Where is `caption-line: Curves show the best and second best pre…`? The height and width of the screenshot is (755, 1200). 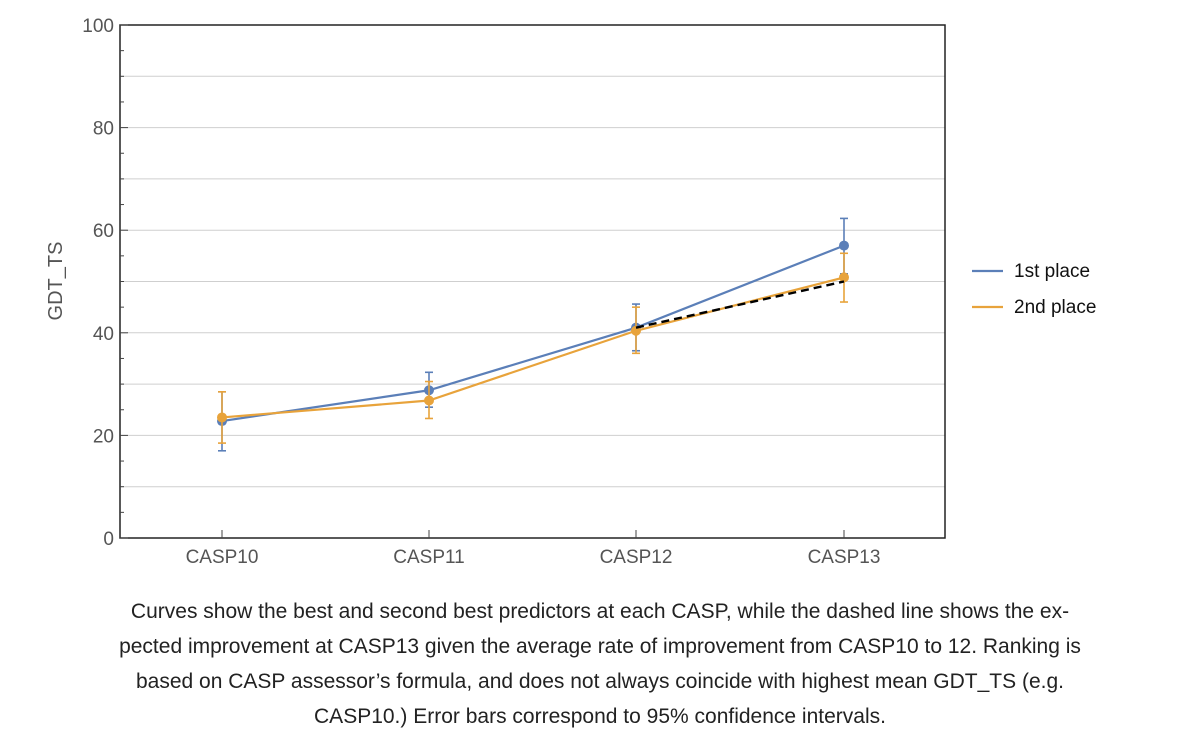
caption-line: Curves show the best and second best pre… is located at coordinates (600, 611).